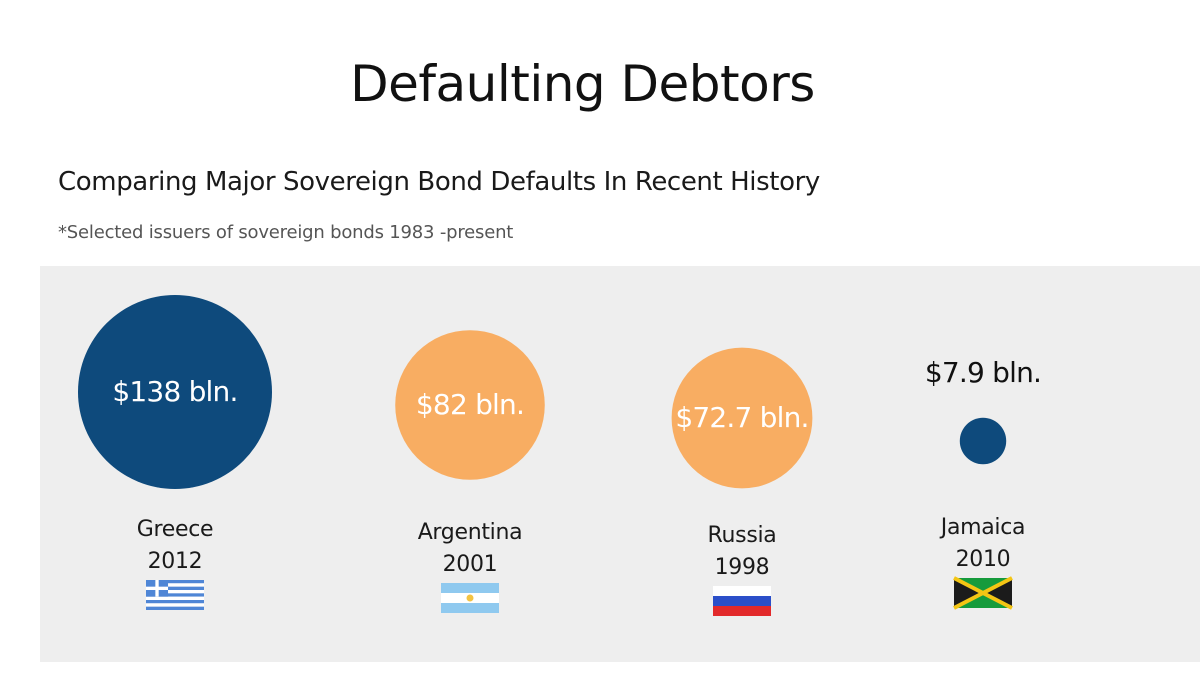 This screenshot has width=1200, height=675. Describe the element at coordinates (470, 598) in the screenshot. I see `argentina-flag-icon` at that location.